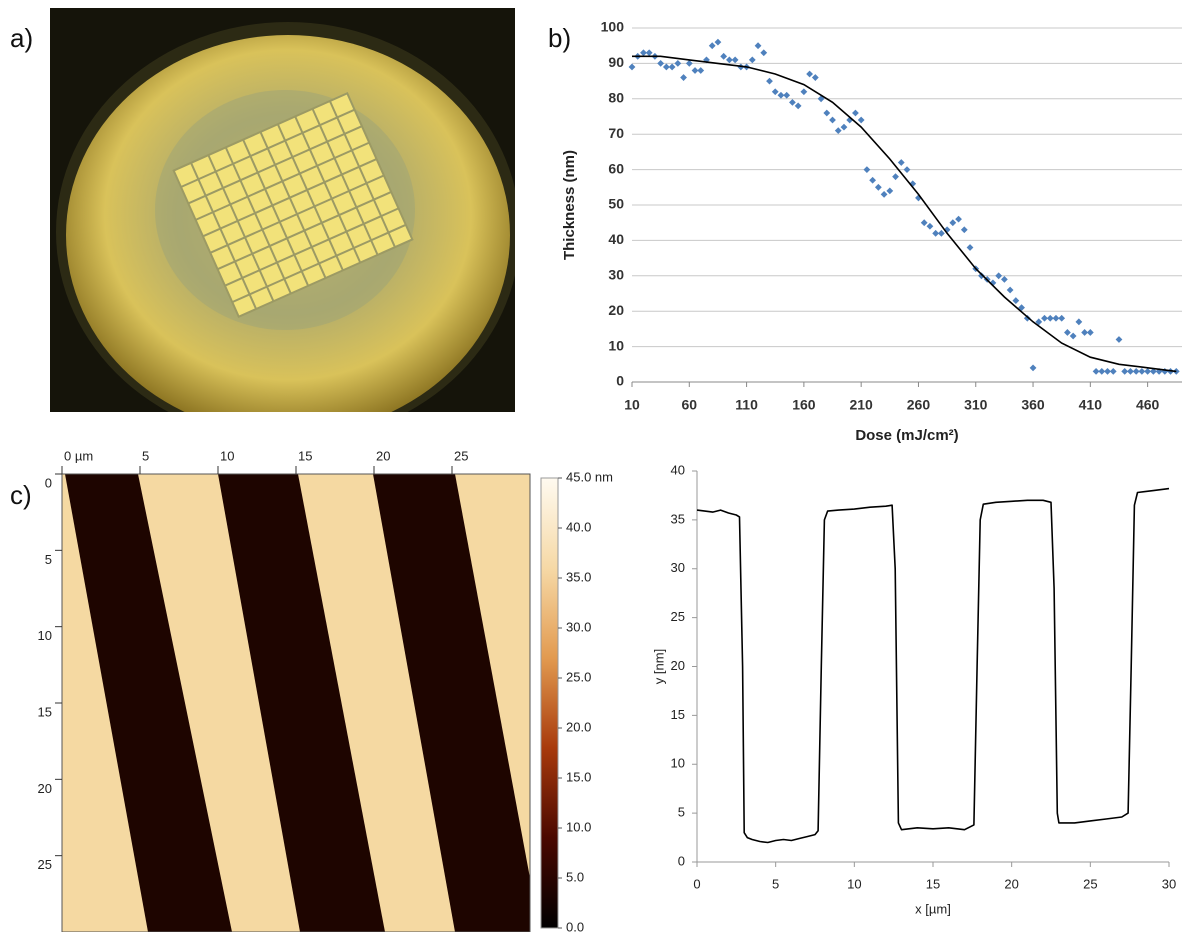  What do you see at coordinates (678, 518) in the screenshot?
I see `y-tick-label: 35` at bounding box center [678, 518].